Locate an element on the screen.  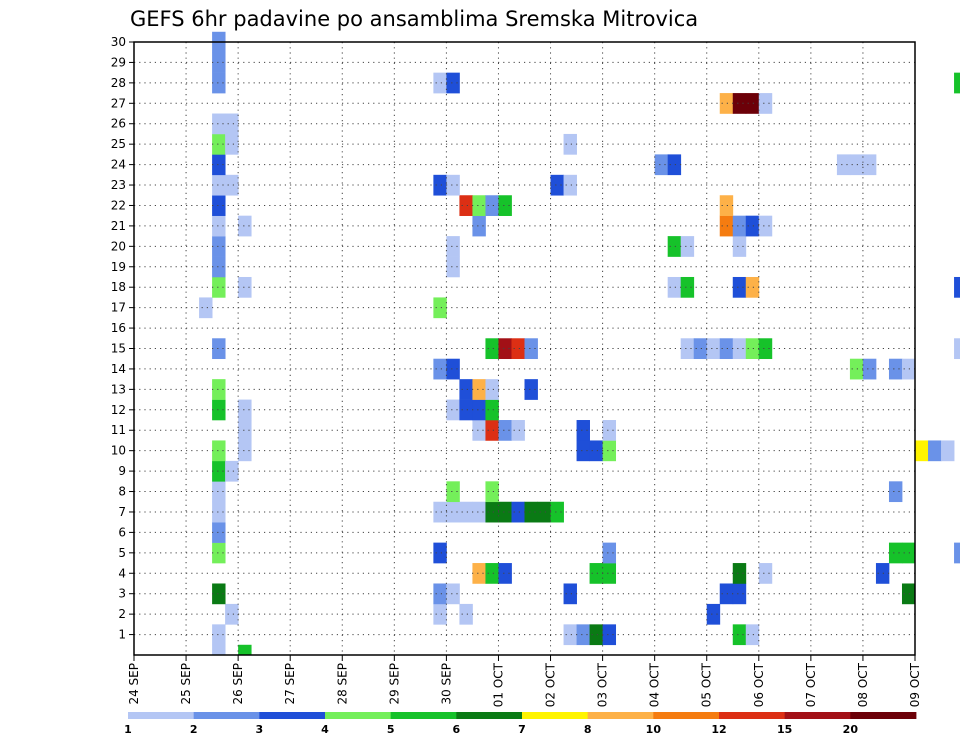
y-tick-label: 15 is located at coordinates (118, 349).